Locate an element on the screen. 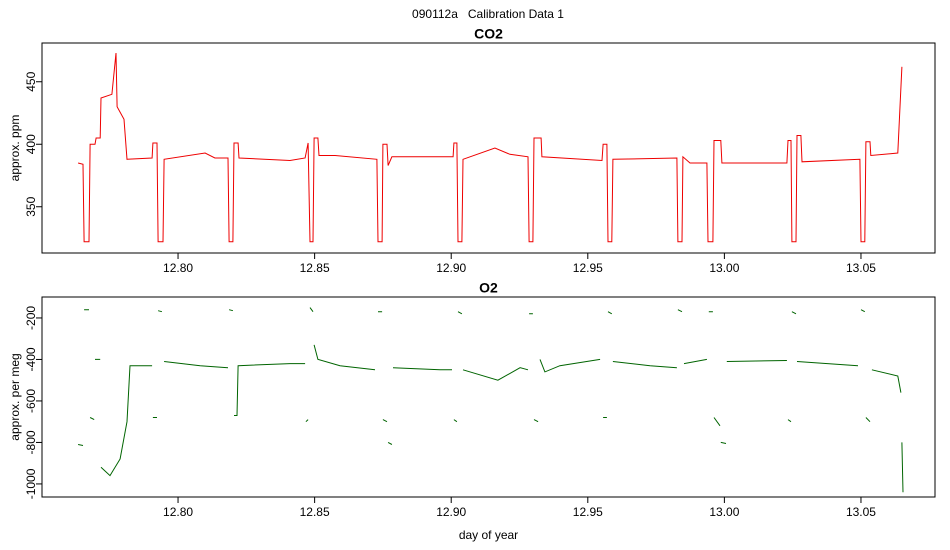 This screenshot has height=550, width=950. y-tick-label: -400 is located at coordinates (31, 359).